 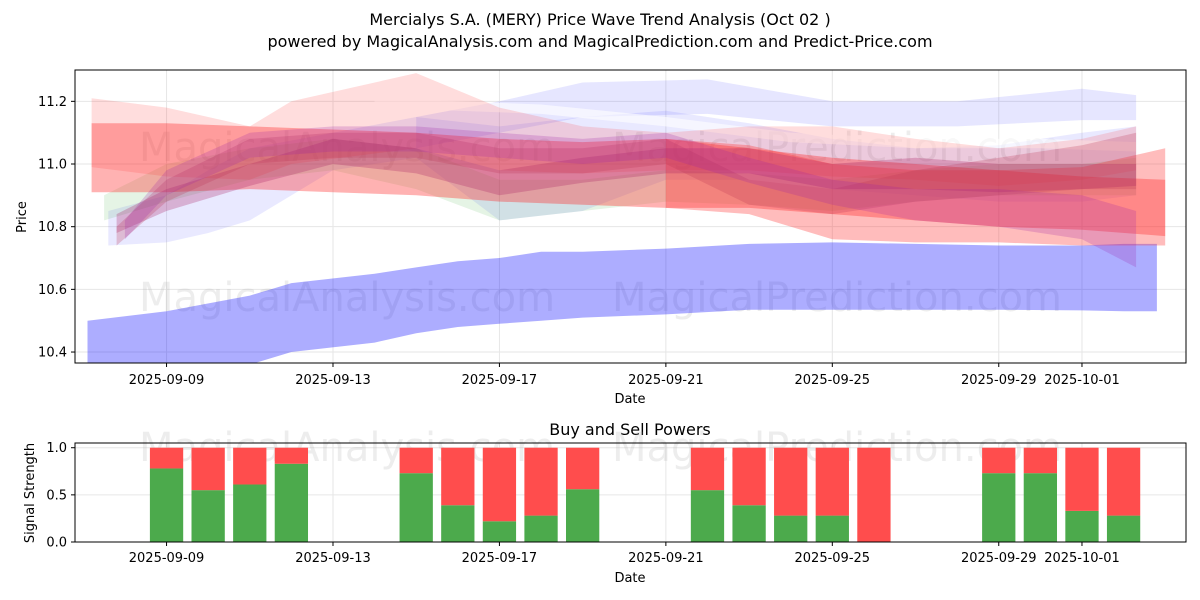 I want to click on signal-x-axis-label: Date, so click(x=629, y=578).